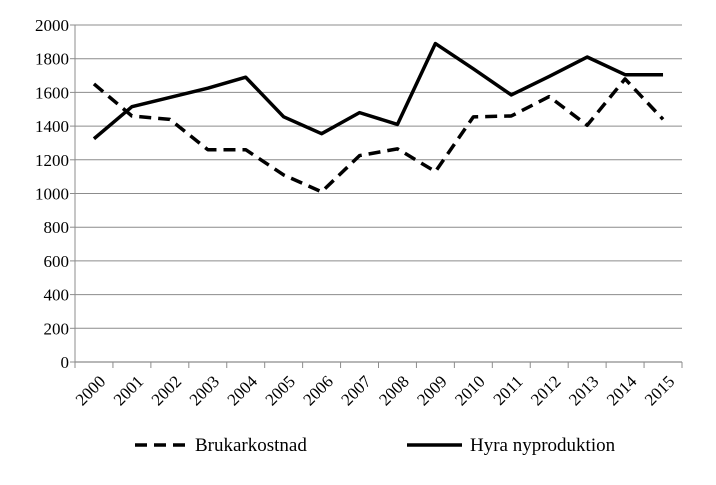  I want to click on x-tick-label: 2015, so click(659, 390).